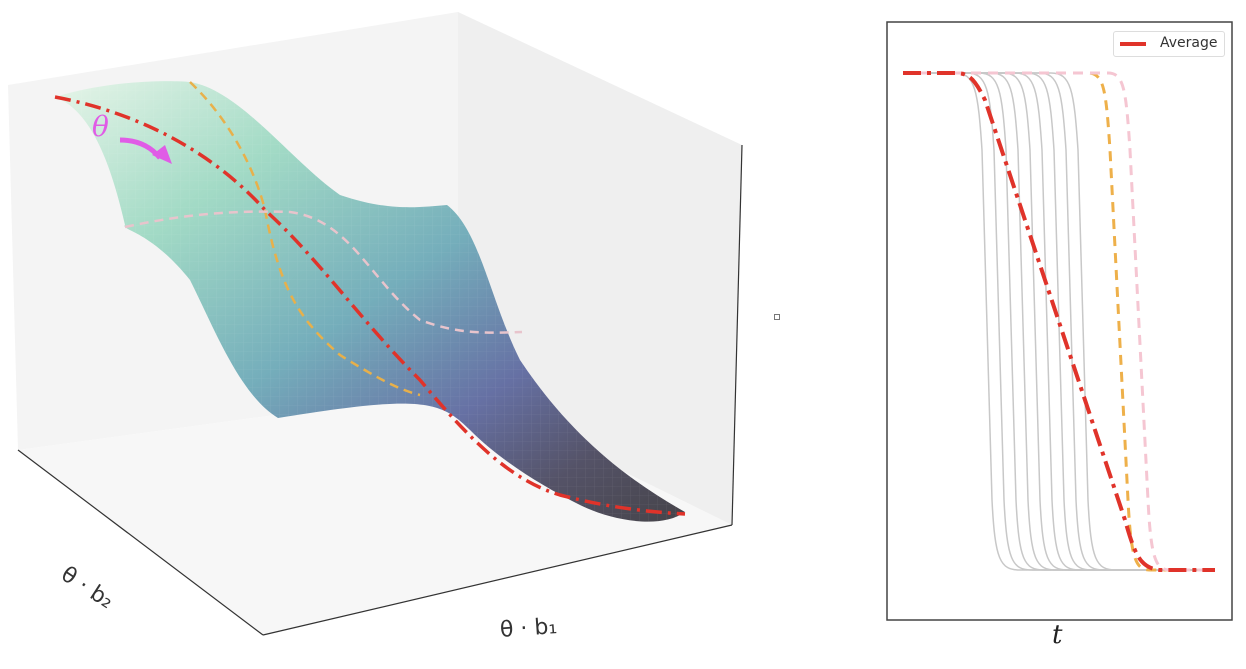 The height and width of the screenshot is (669, 1246). Describe the element at coordinates (777, 317) in the screenshot. I see `marker-square` at that location.